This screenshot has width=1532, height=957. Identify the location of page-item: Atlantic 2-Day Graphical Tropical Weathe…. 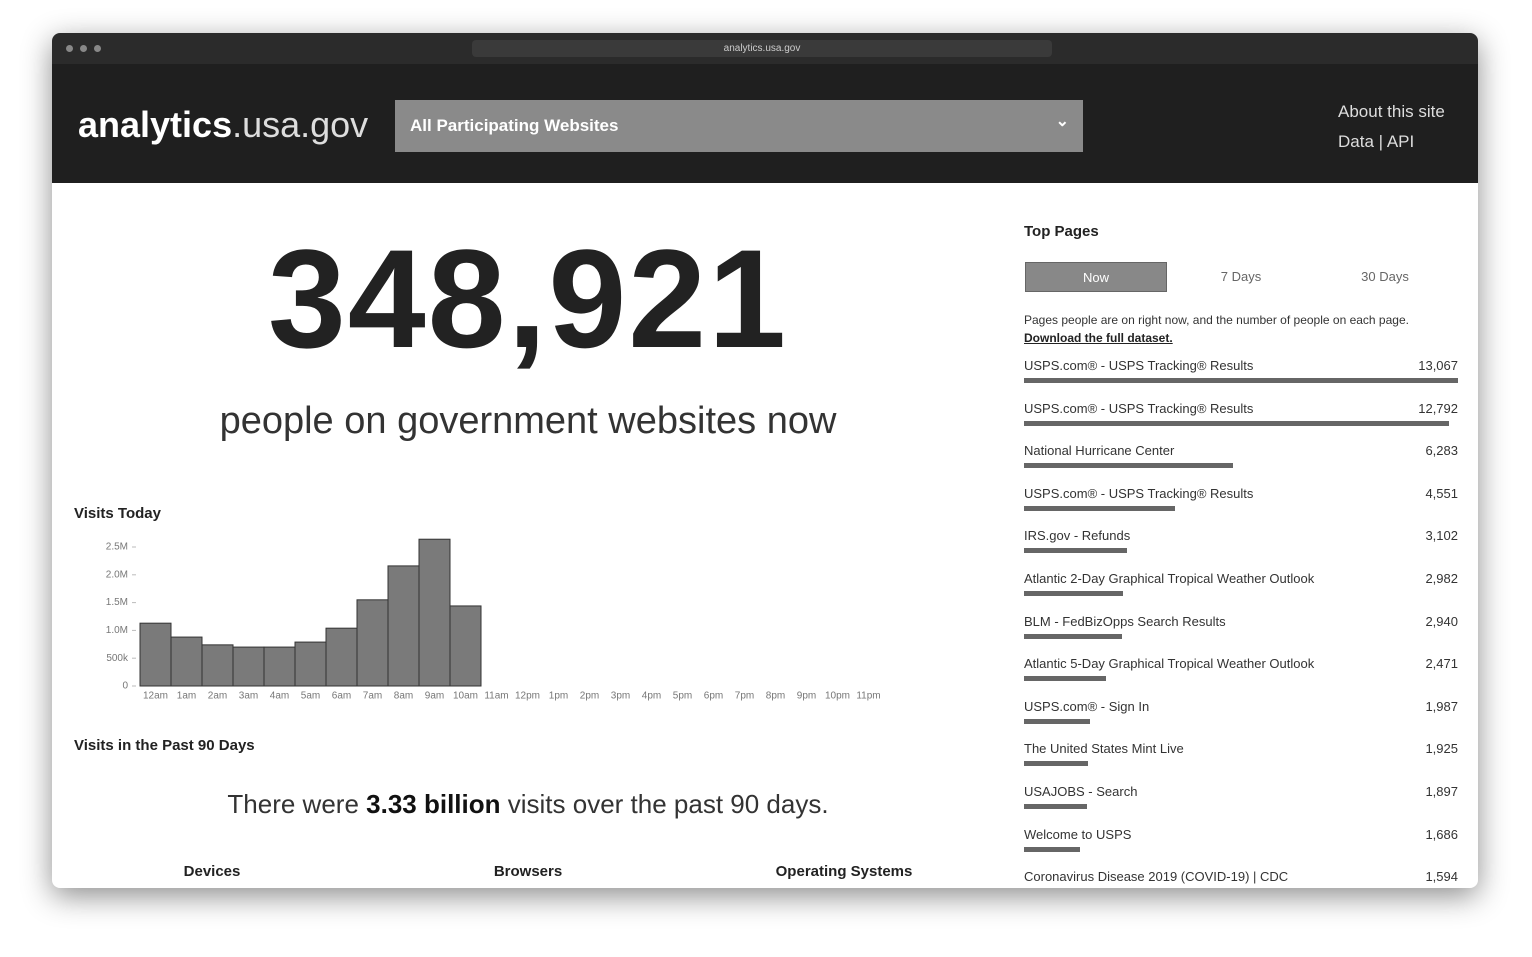
(1241, 591).